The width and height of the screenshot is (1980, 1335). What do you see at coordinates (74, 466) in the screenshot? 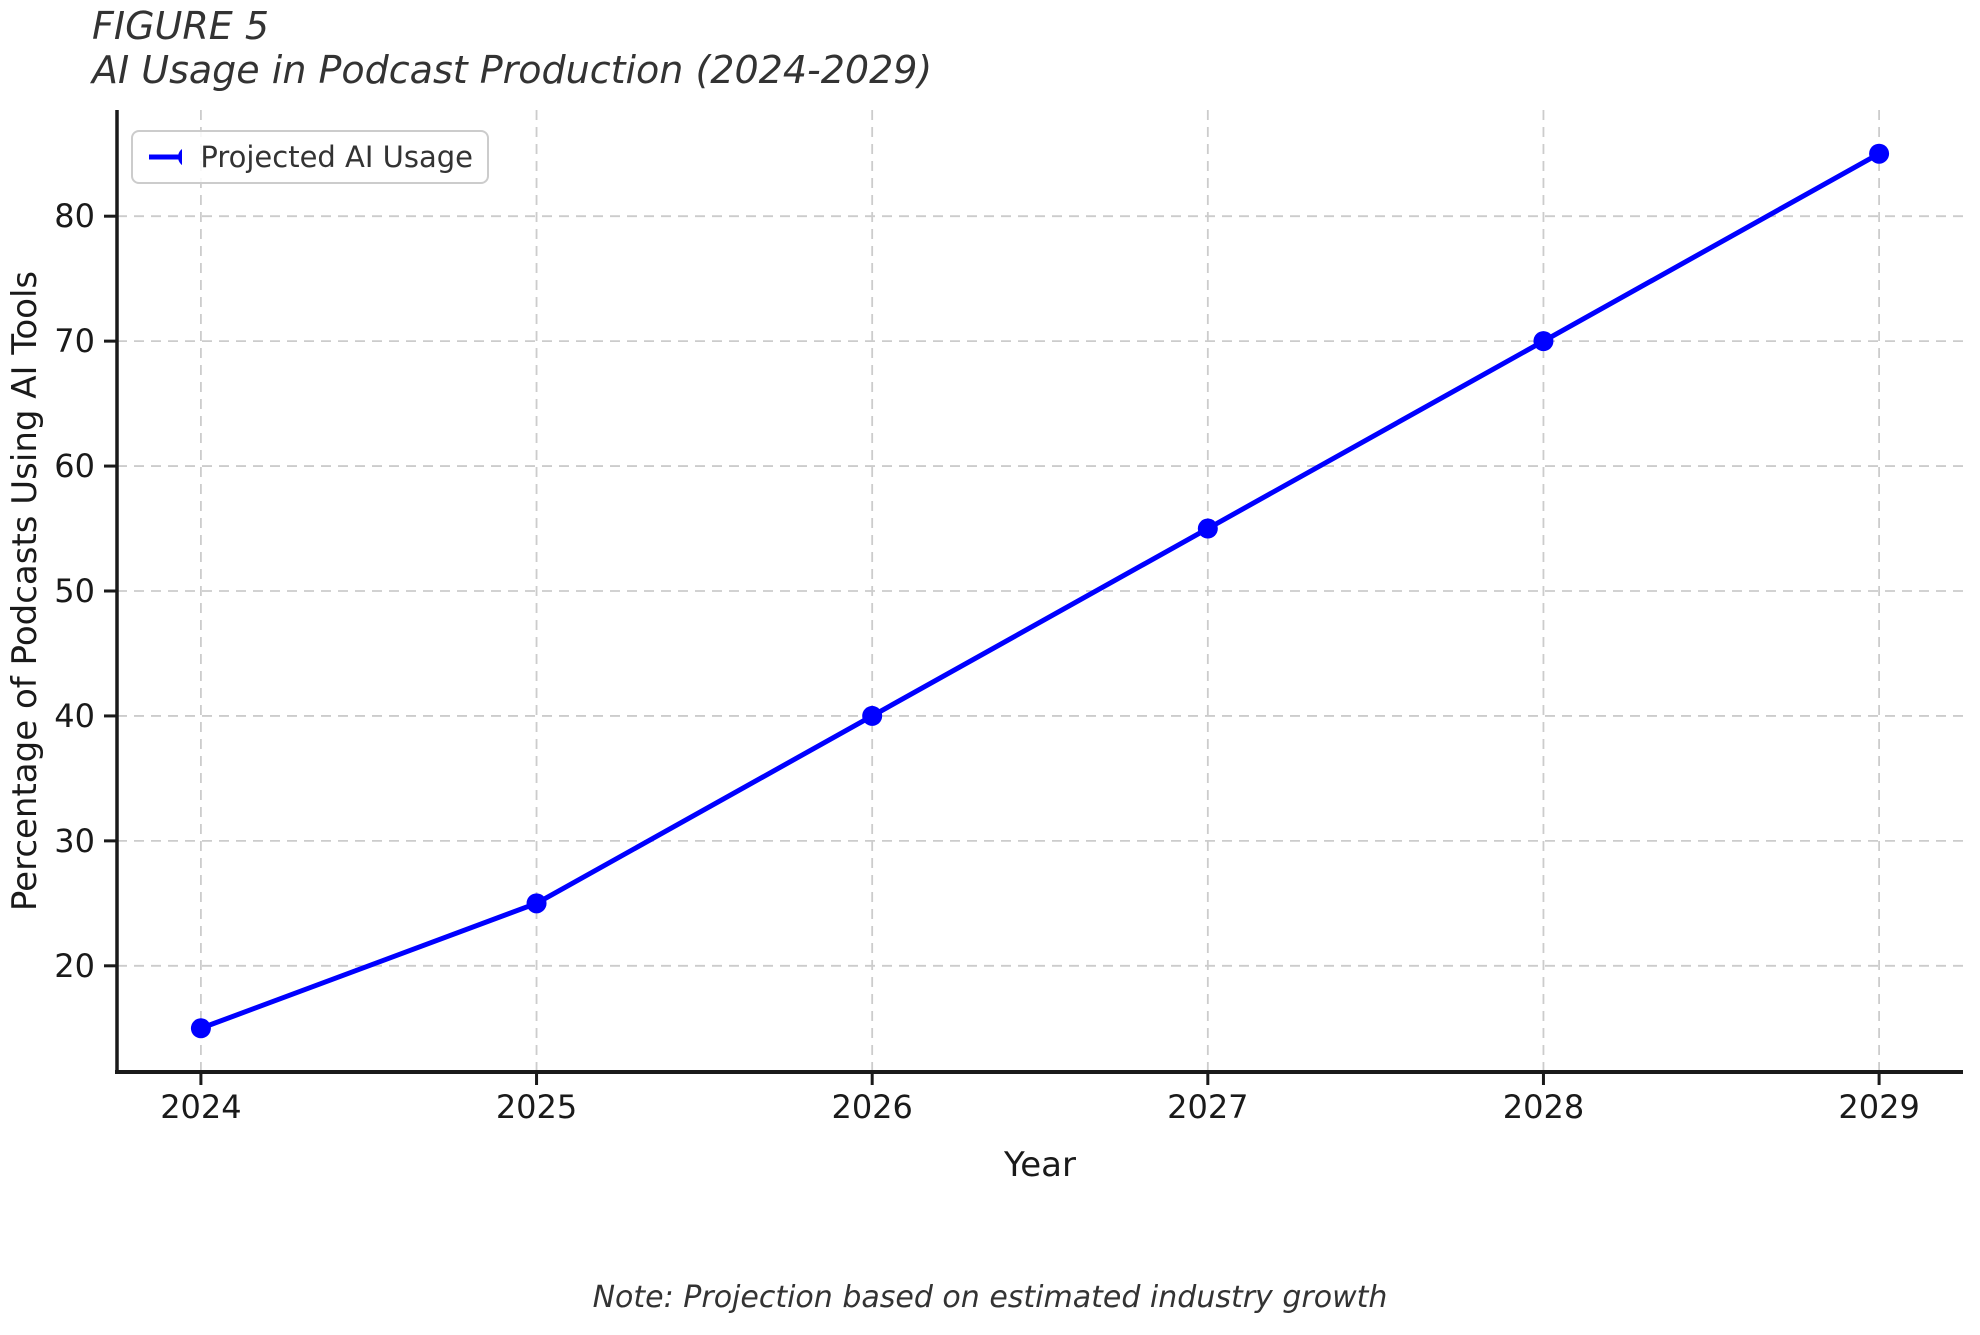
I see `y-tick-label: 60` at bounding box center [74, 466].